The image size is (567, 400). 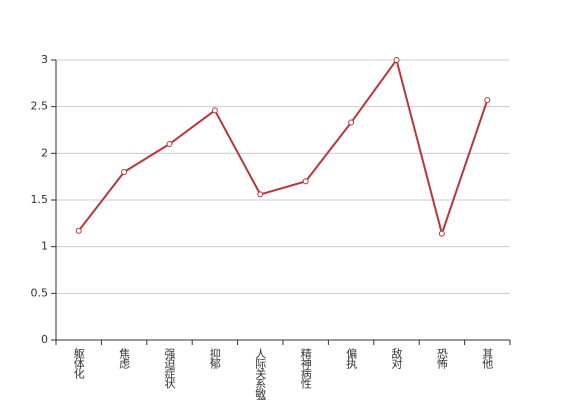 What do you see at coordinates (124, 358) in the screenshot?
I see `x-tick-label: 焦虑` at bounding box center [124, 358].